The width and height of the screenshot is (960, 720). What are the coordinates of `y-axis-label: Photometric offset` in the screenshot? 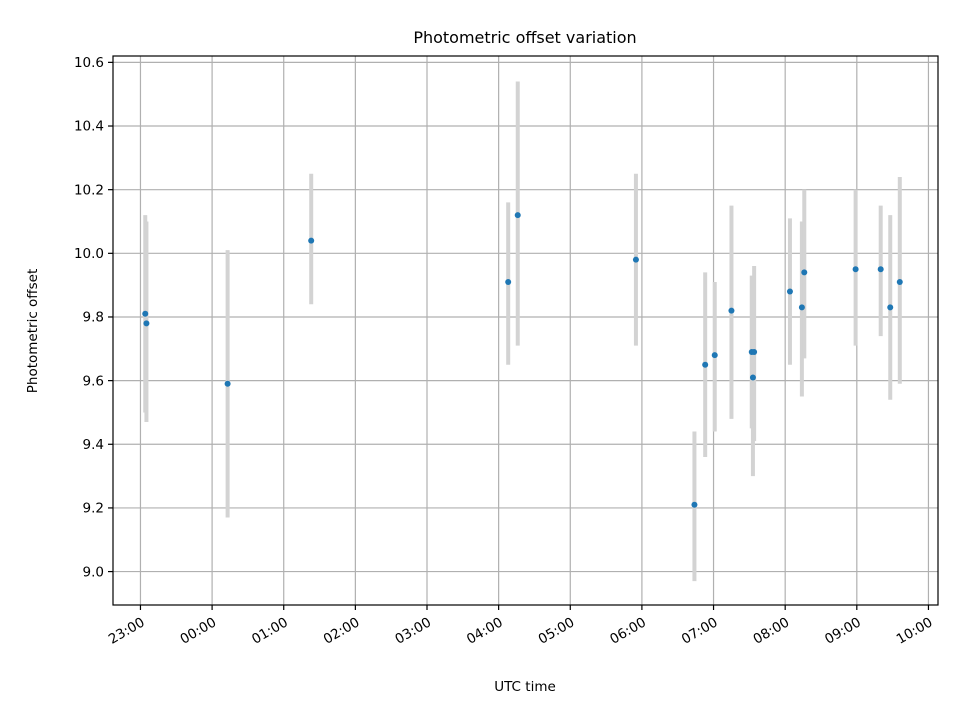 It's located at (33, 331).